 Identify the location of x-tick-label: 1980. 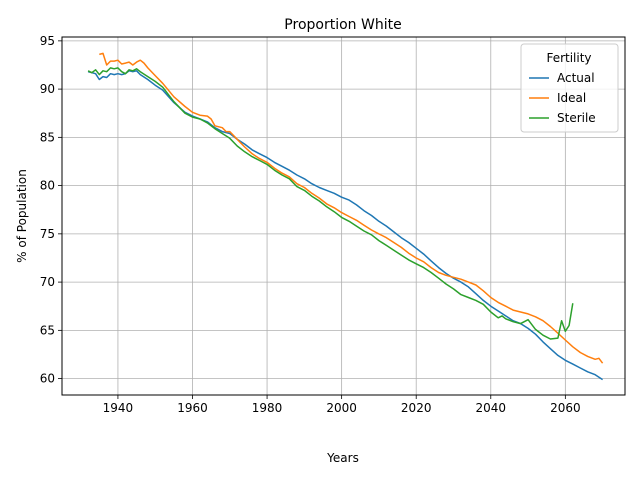
(267, 408).